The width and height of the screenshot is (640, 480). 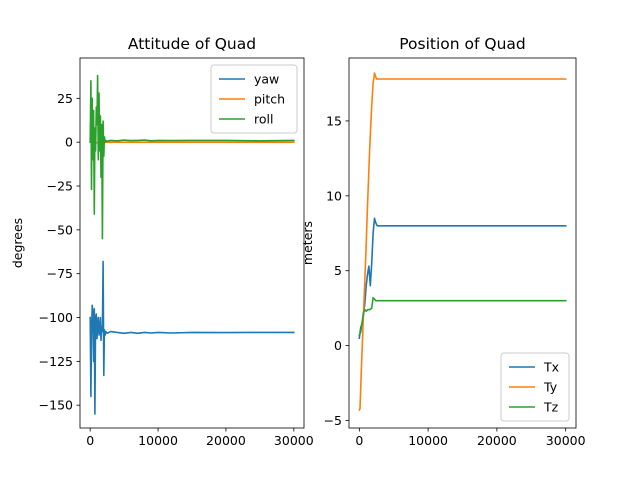 What do you see at coordinates (56, 317) in the screenshot?
I see `attitude-y-tick-label: −100` at bounding box center [56, 317].